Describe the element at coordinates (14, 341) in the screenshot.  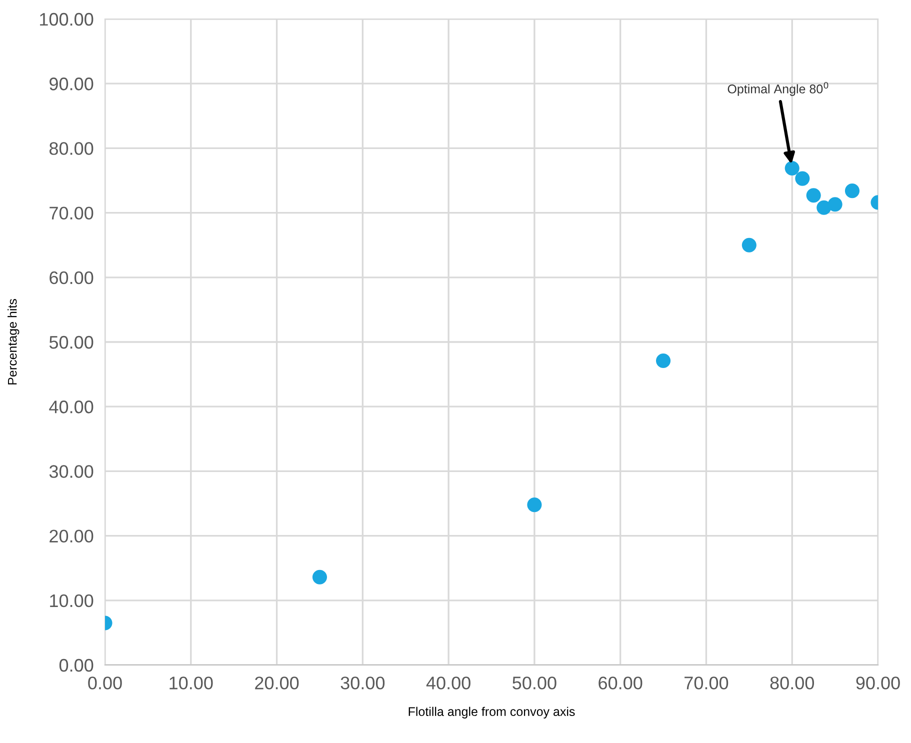
I see `y-axis-title: Percentage hits` at that location.